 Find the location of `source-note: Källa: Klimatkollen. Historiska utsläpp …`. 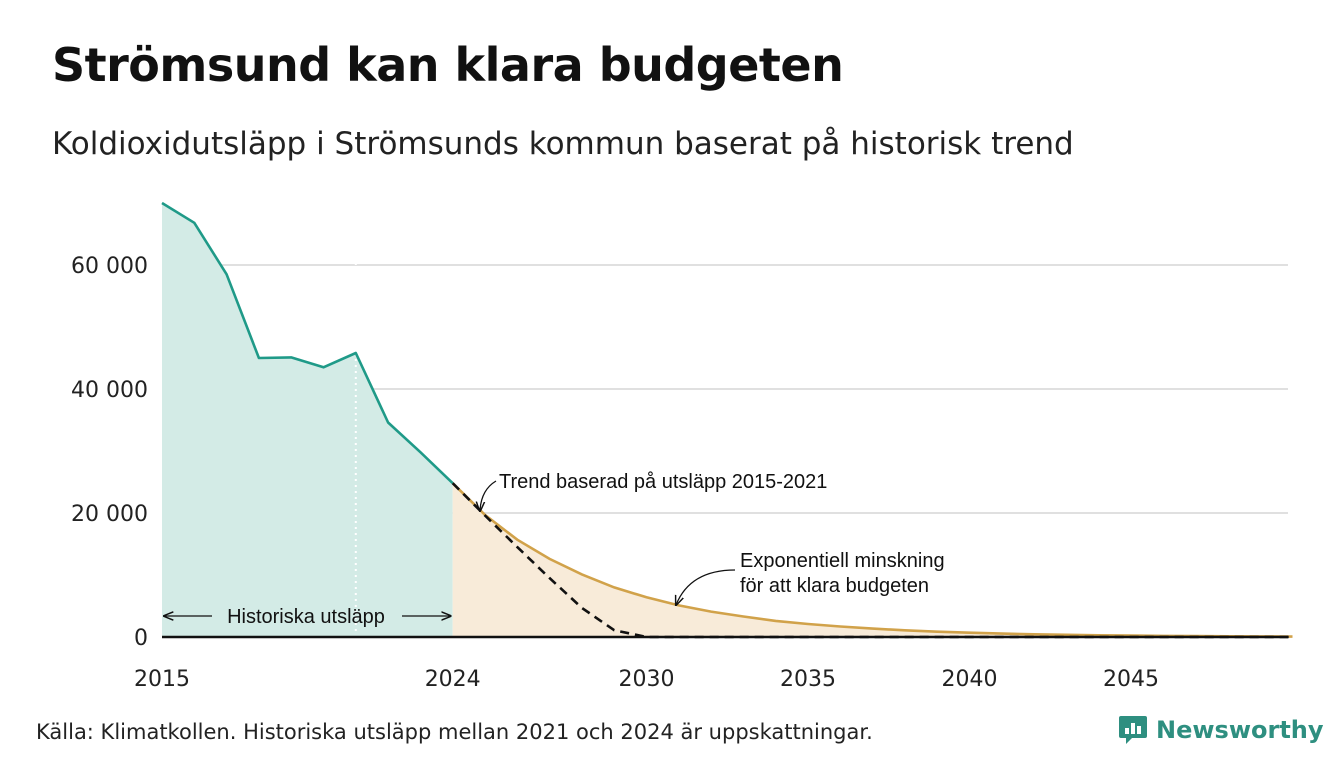

source-note: Källa: Klimatkollen. Historiska utsläpp … is located at coordinates (454, 732).